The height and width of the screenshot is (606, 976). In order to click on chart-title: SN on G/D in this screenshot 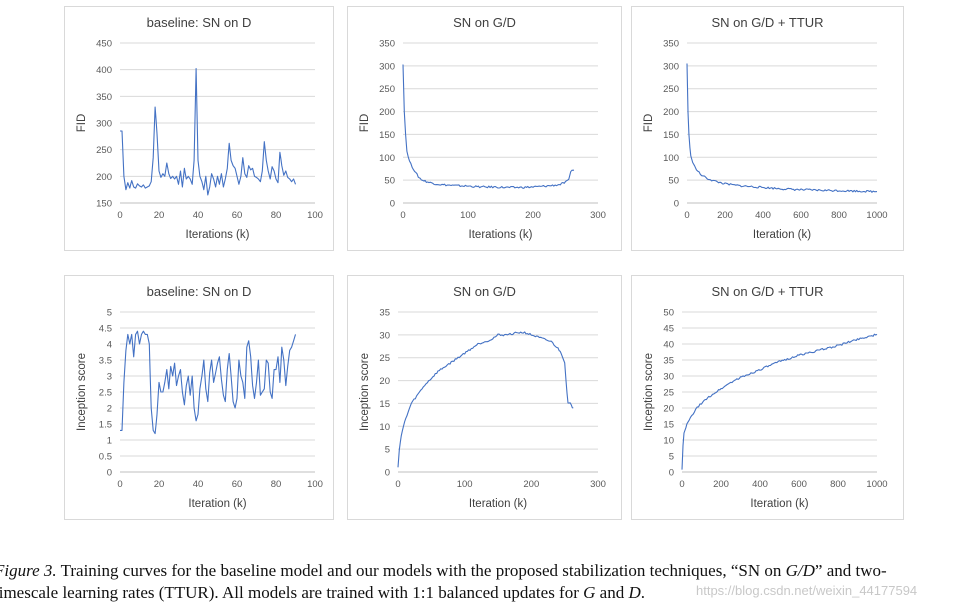, I will do `click(484, 22)`.